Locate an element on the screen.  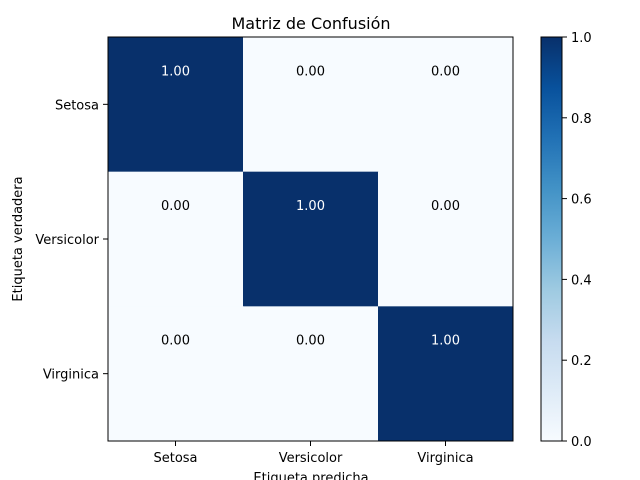
colorbar-tick-label: 0.4 is located at coordinates (581, 280).